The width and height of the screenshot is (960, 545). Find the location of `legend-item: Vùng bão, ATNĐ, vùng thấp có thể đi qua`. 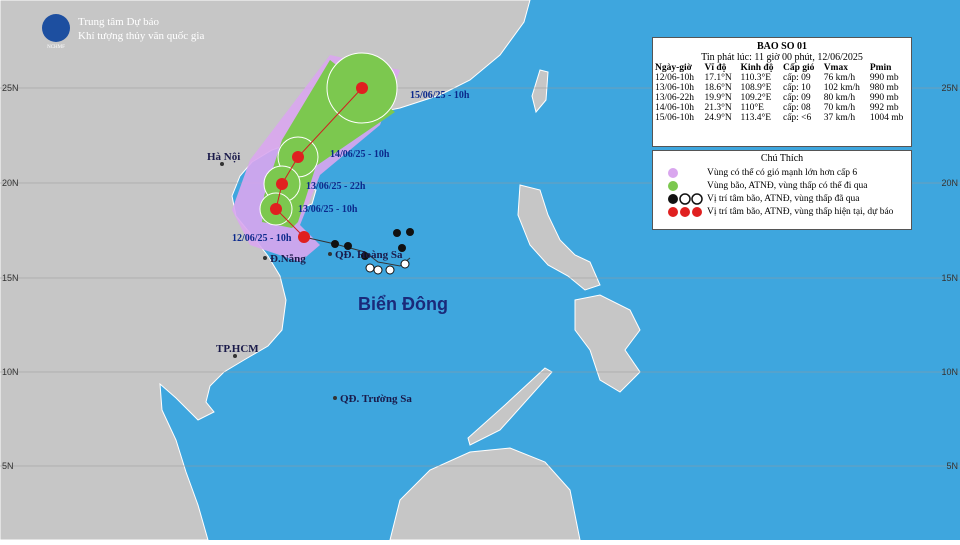

legend-item: Vùng bão, ATNĐ, vùng thấp có thể đi qua is located at coordinates (782, 185).